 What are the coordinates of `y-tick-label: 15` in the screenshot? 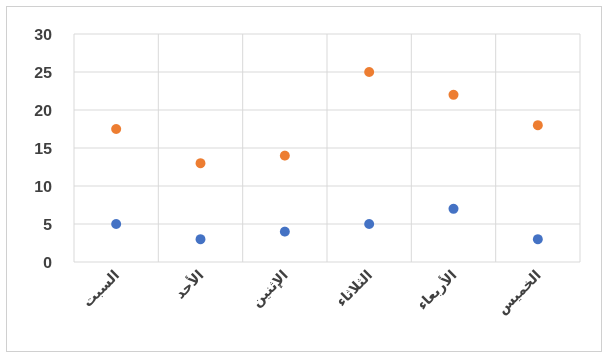 It's located at (43, 149).